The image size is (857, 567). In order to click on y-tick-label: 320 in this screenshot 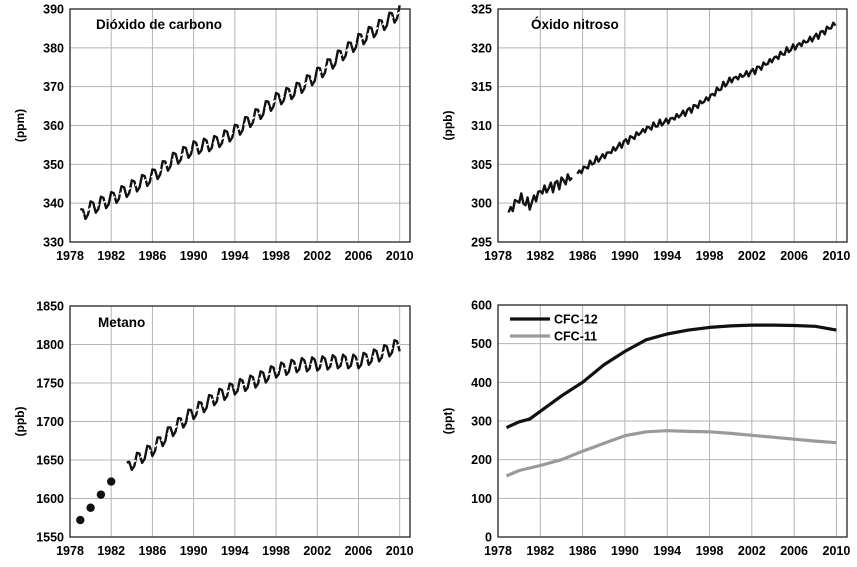, I will do `click(481, 48)`.